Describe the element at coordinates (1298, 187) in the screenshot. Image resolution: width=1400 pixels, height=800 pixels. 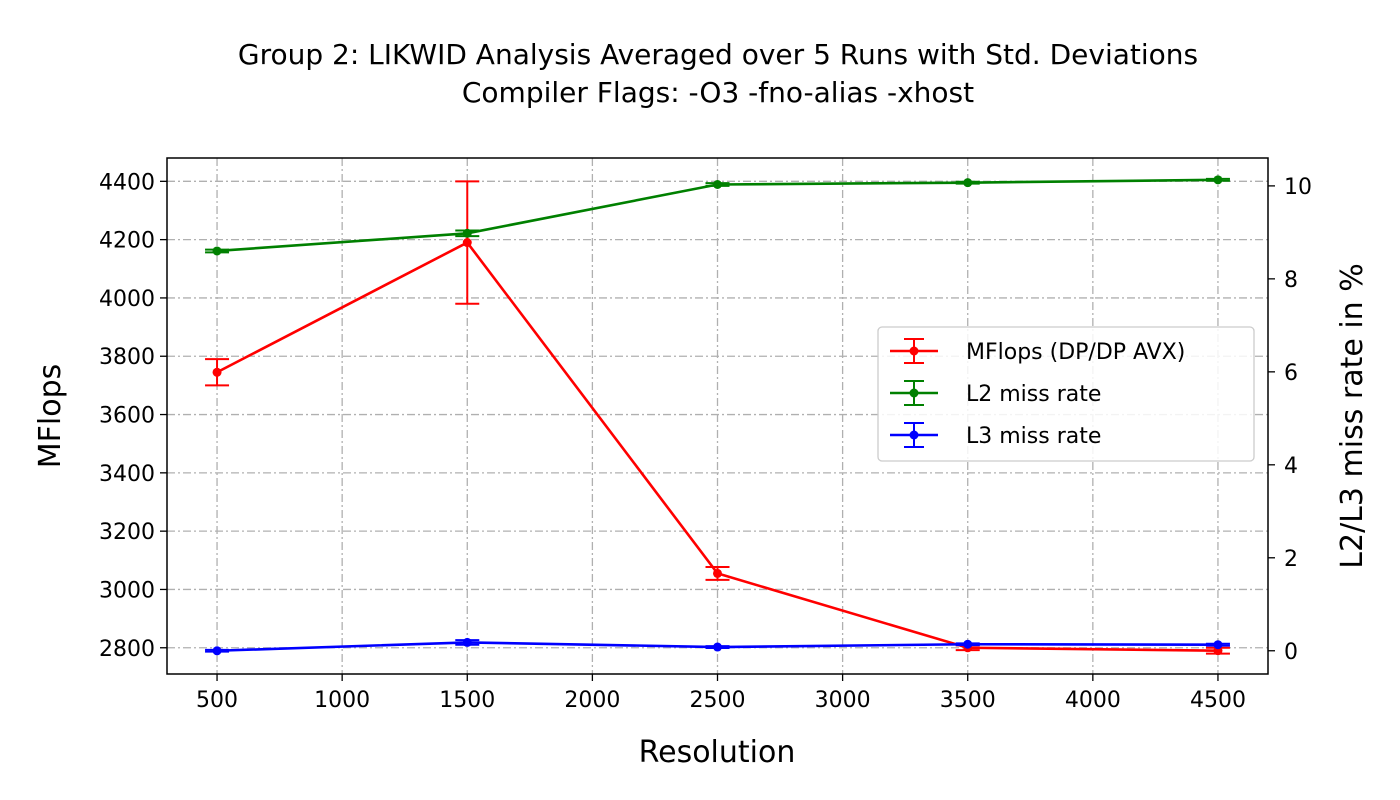
I see `y2-tick-label: 10` at that location.